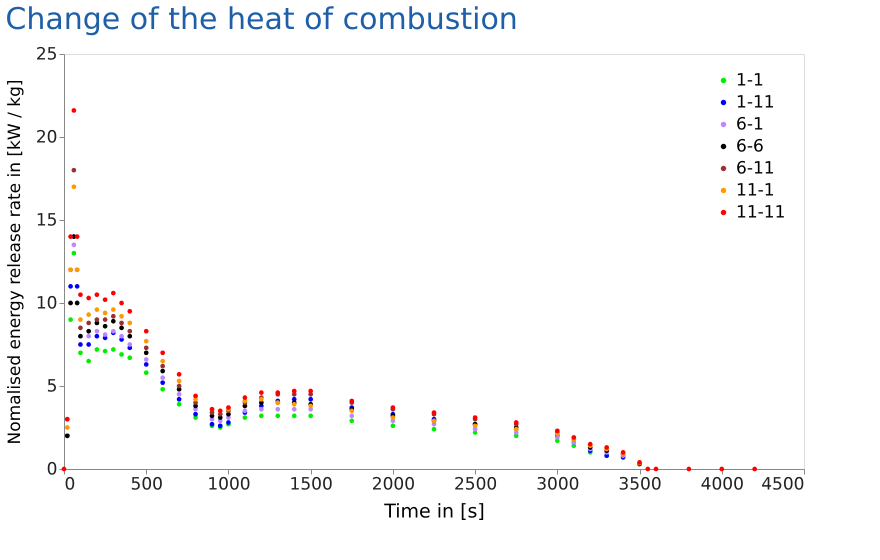  Describe the element at coordinates (750, 124) in the screenshot. I see `legend-label: 6-1` at that location.